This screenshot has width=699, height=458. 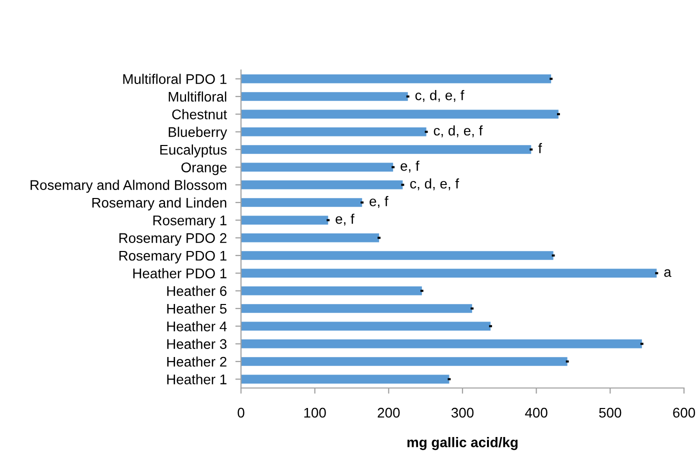 What do you see at coordinates (172, 257) in the screenshot?
I see `y-tick-label: Rosemary PDO 1` at bounding box center [172, 257].